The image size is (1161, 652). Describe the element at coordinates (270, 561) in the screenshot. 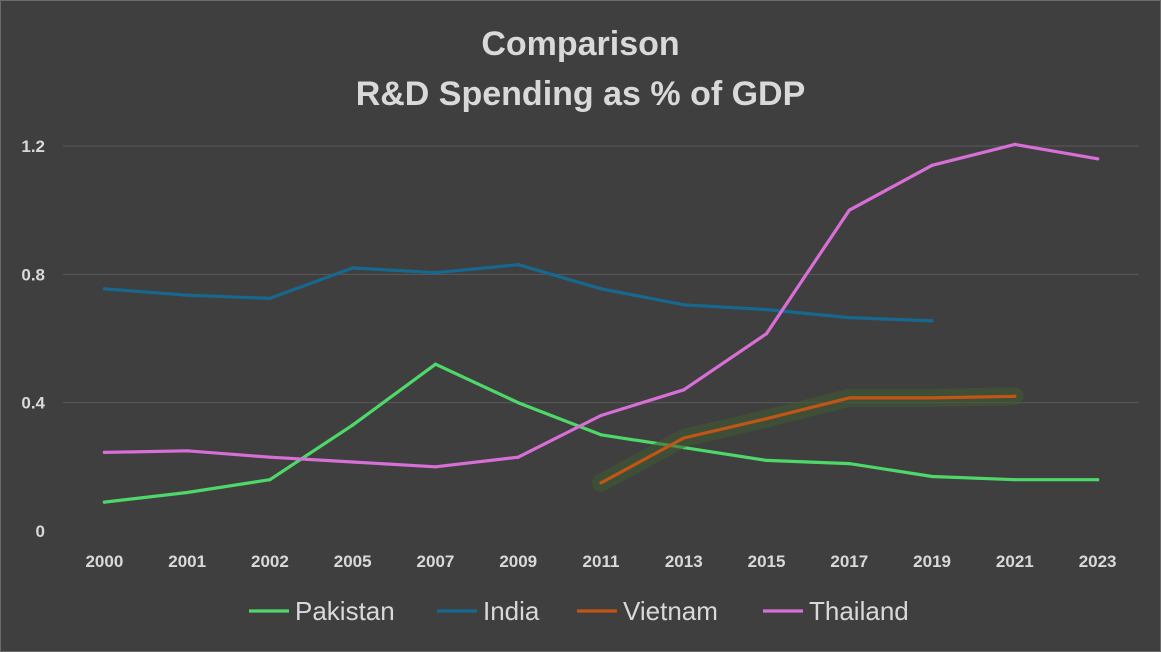

I see `x-tick-label: 2002` at that location.